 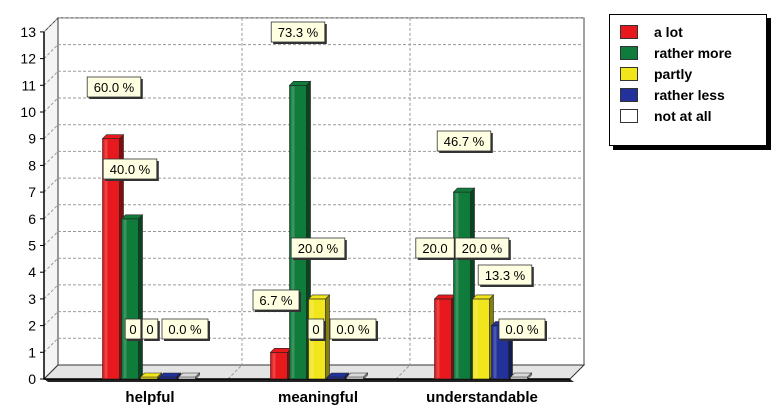 What do you see at coordinates (445, 337) in the screenshot?
I see `bar-a-lot-understandable` at bounding box center [445, 337].